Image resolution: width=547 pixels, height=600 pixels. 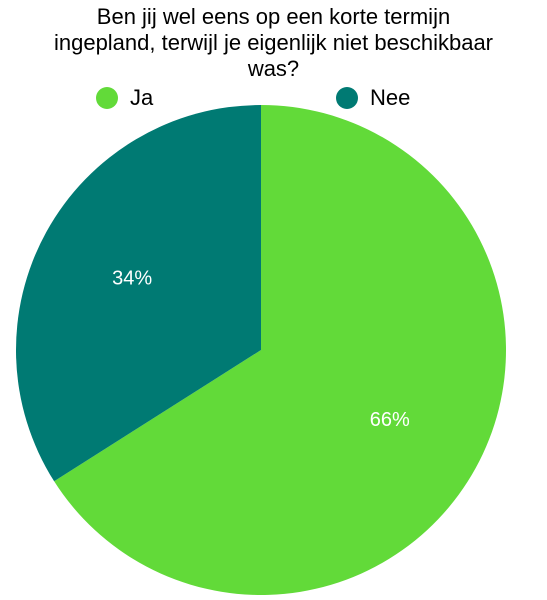 I want to click on slice-value-label-nee: 34%, so click(x=132, y=278).